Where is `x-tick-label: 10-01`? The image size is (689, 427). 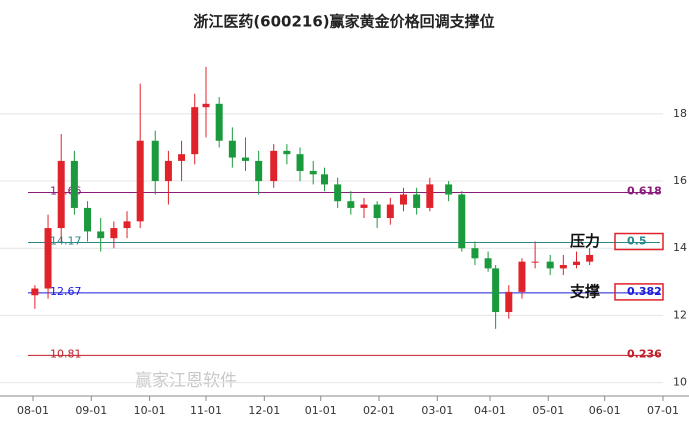
x-tick-label: 10-01 is located at coordinates (150, 410).